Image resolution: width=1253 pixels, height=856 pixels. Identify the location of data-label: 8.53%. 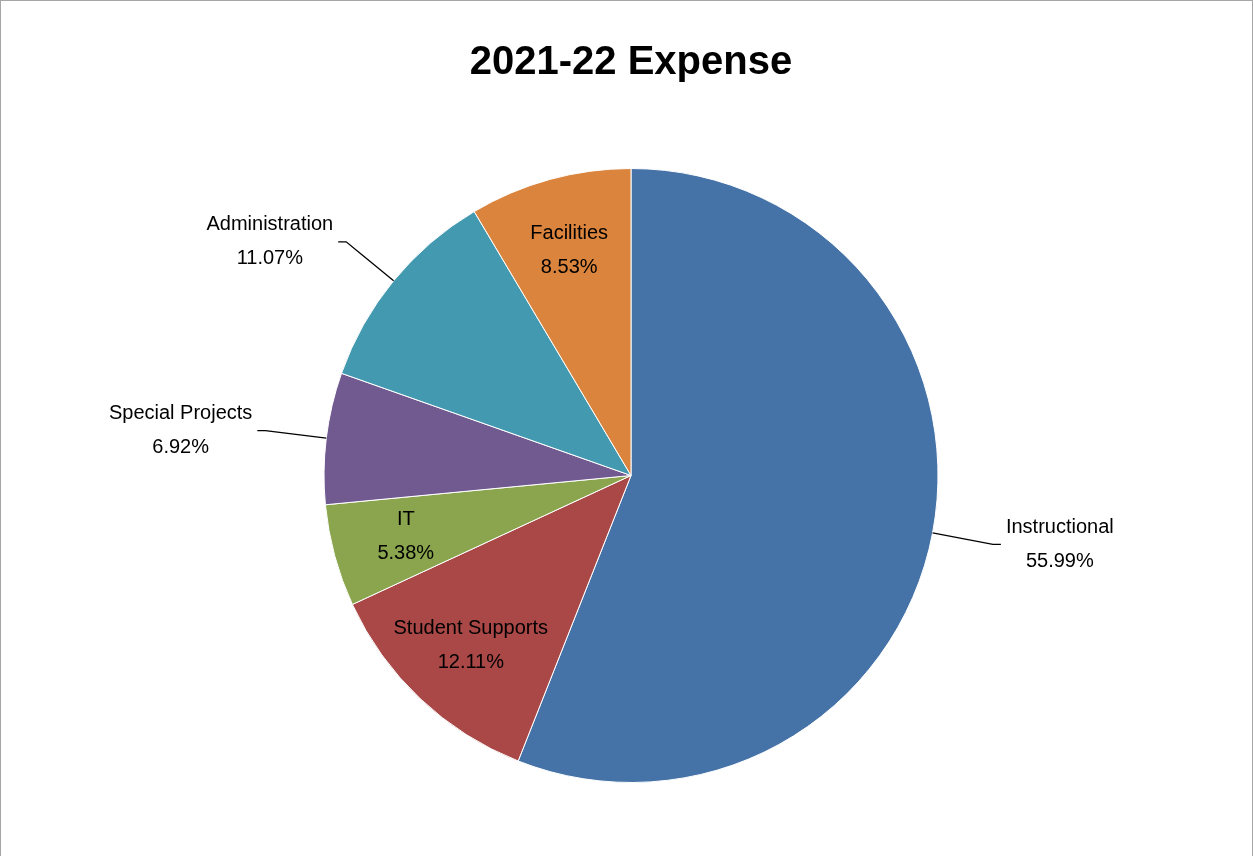
(569, 266).